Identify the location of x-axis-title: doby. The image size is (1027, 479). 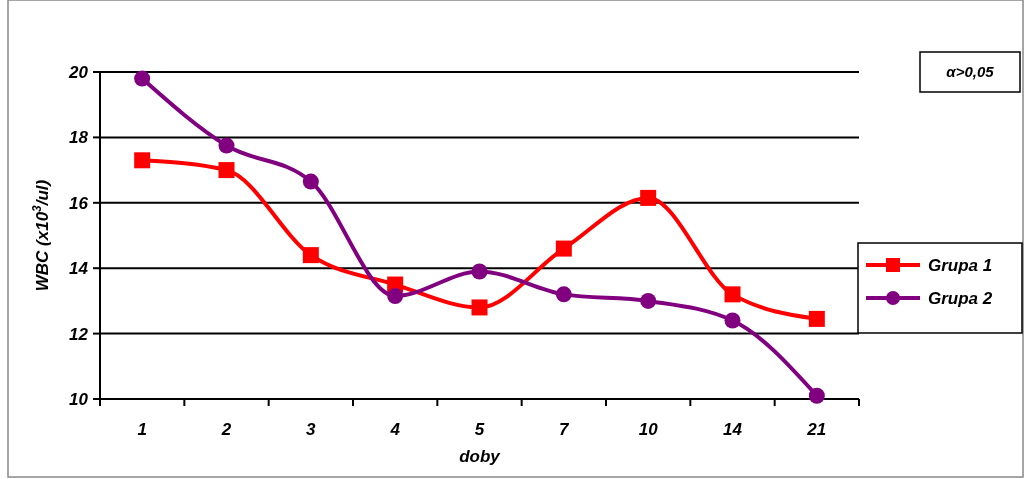
(480, 456).